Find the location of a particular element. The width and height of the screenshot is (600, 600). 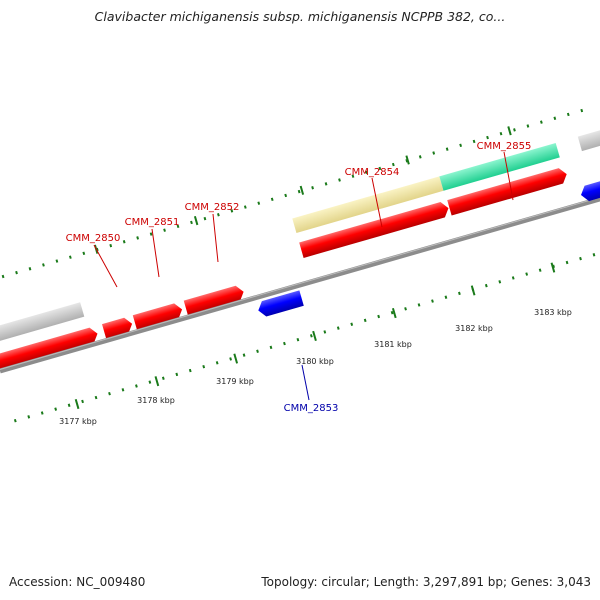

scale-label: 3179 kbp is located at coordinates (235, 381).